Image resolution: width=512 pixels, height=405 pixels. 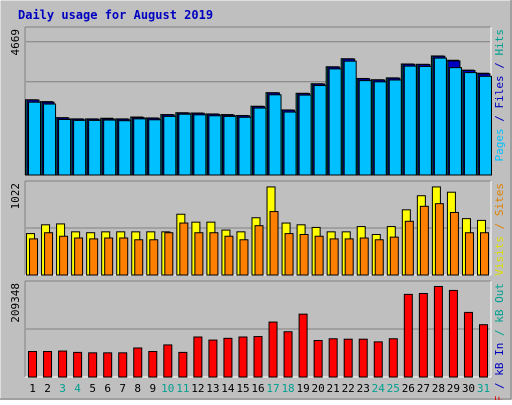 I want to click on x-tick-label: 14, so click(x=228, y=388).